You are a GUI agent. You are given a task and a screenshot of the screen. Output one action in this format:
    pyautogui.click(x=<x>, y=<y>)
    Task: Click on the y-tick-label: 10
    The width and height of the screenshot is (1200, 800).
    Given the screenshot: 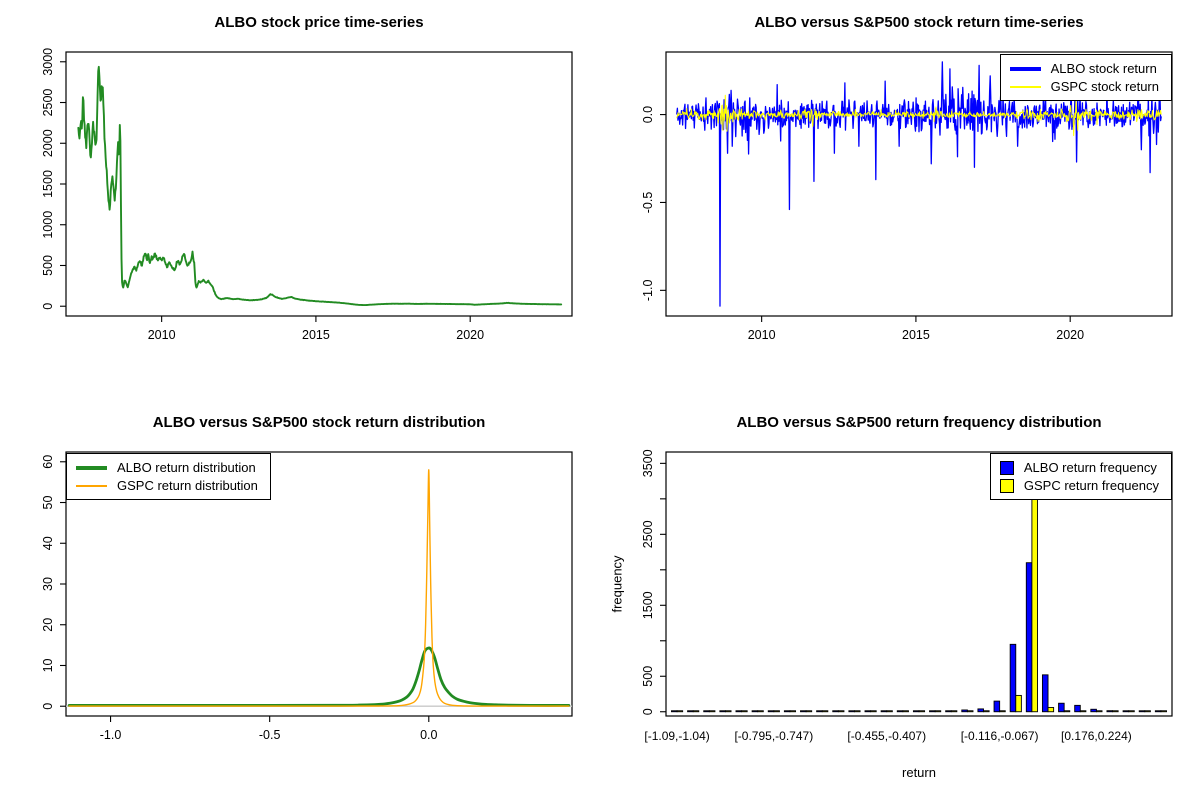 What is the action you would take?
    pyautogui.click(x=48, y=665)
    